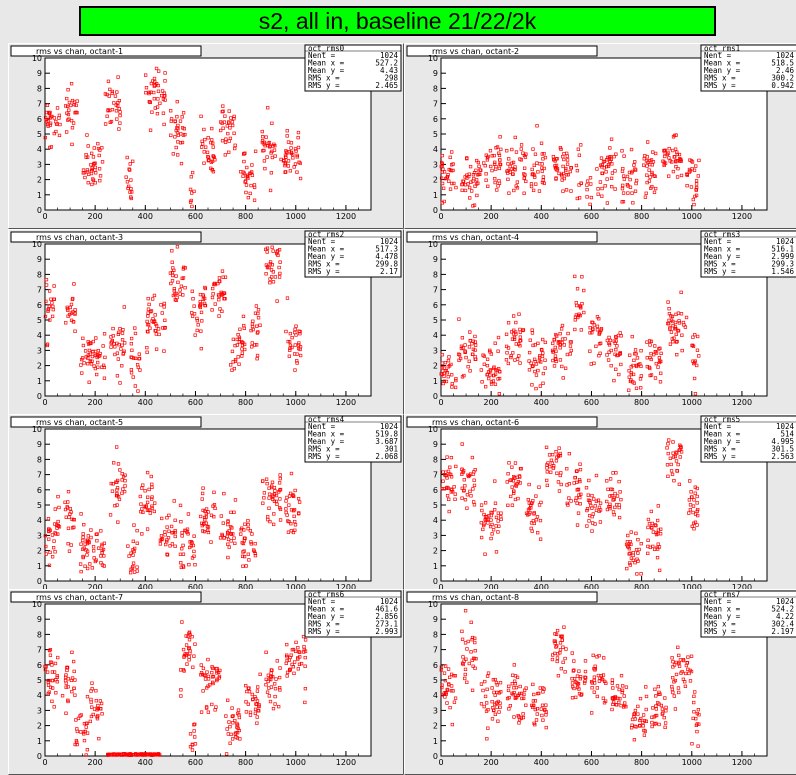 This screenshot has width=796, height=775. Describe the element at coordinates (386, 85) in the screenshot. I see `stats-value: 2.465` at that location.